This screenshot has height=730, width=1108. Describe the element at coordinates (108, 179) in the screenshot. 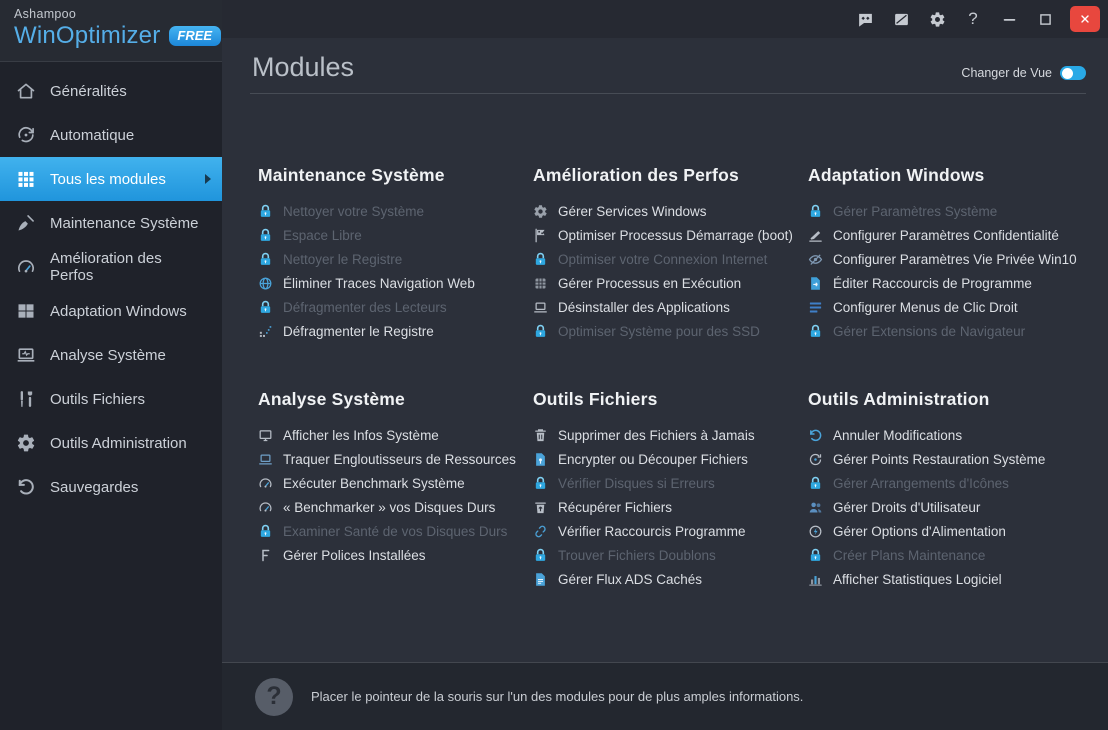

I see `sidebar-item-label: Tous les modules` at that location.